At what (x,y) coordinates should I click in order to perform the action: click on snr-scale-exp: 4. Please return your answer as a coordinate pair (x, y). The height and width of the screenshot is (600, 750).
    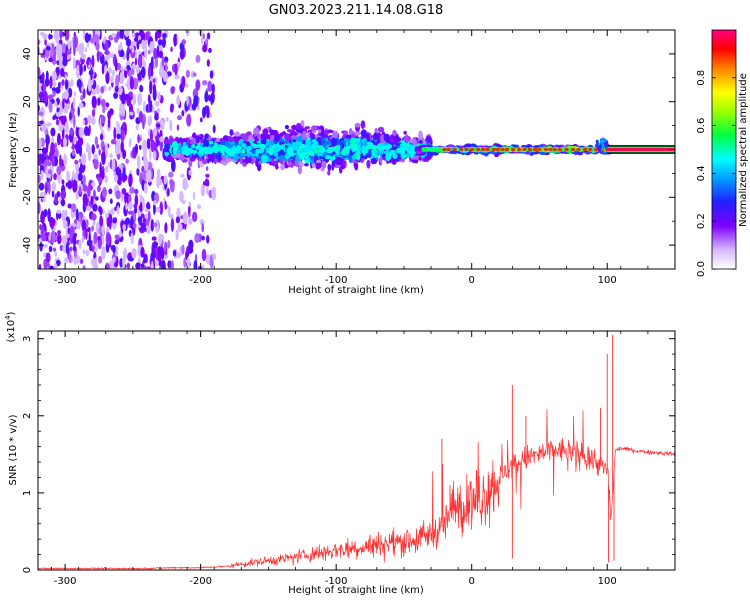
    Looking at the image, I should click on (8, 317).